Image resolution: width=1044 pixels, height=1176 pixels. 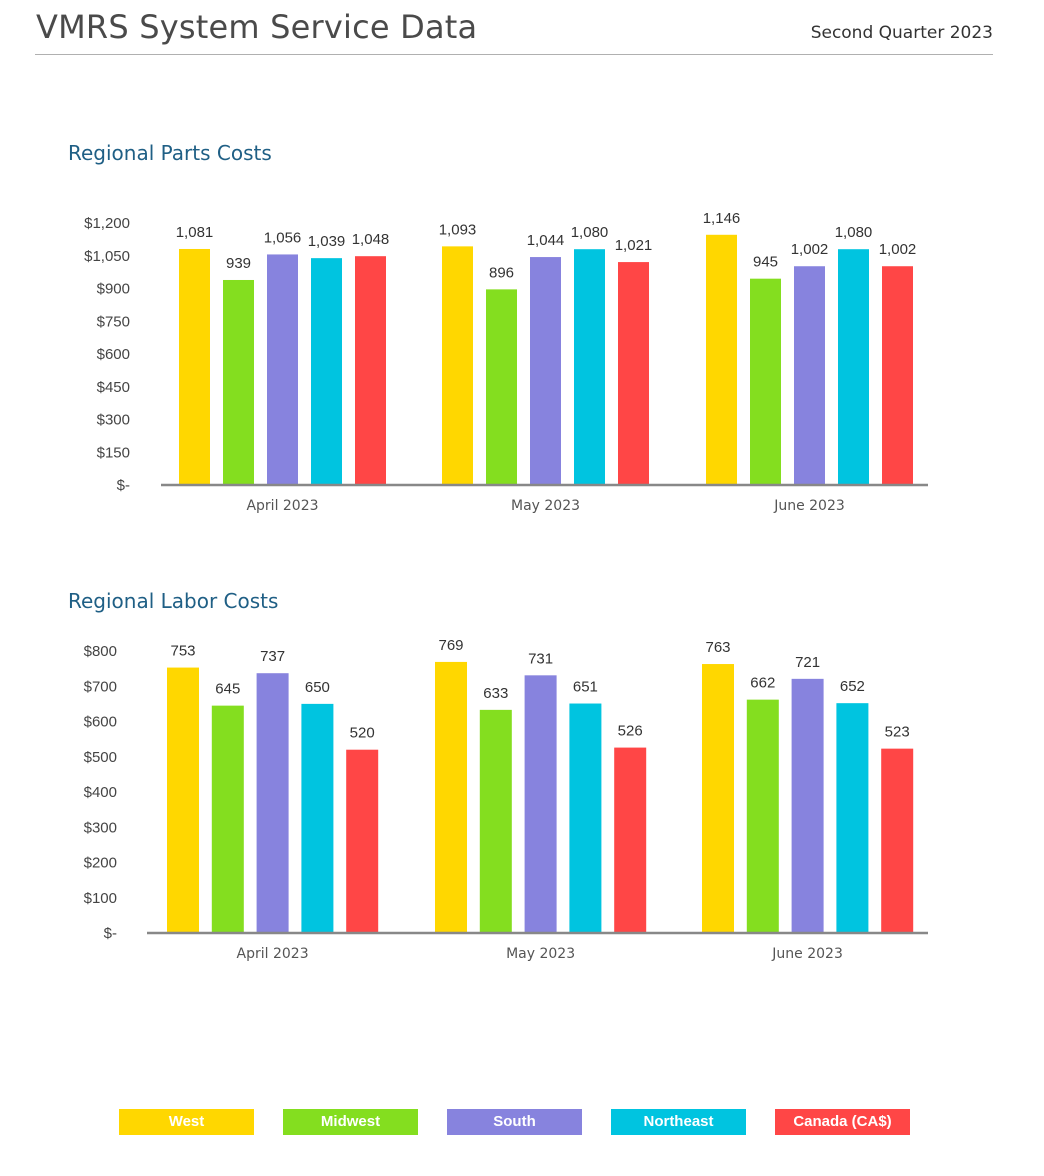 I want to click on y-tick-label: $500, so click(x=100, y=757).